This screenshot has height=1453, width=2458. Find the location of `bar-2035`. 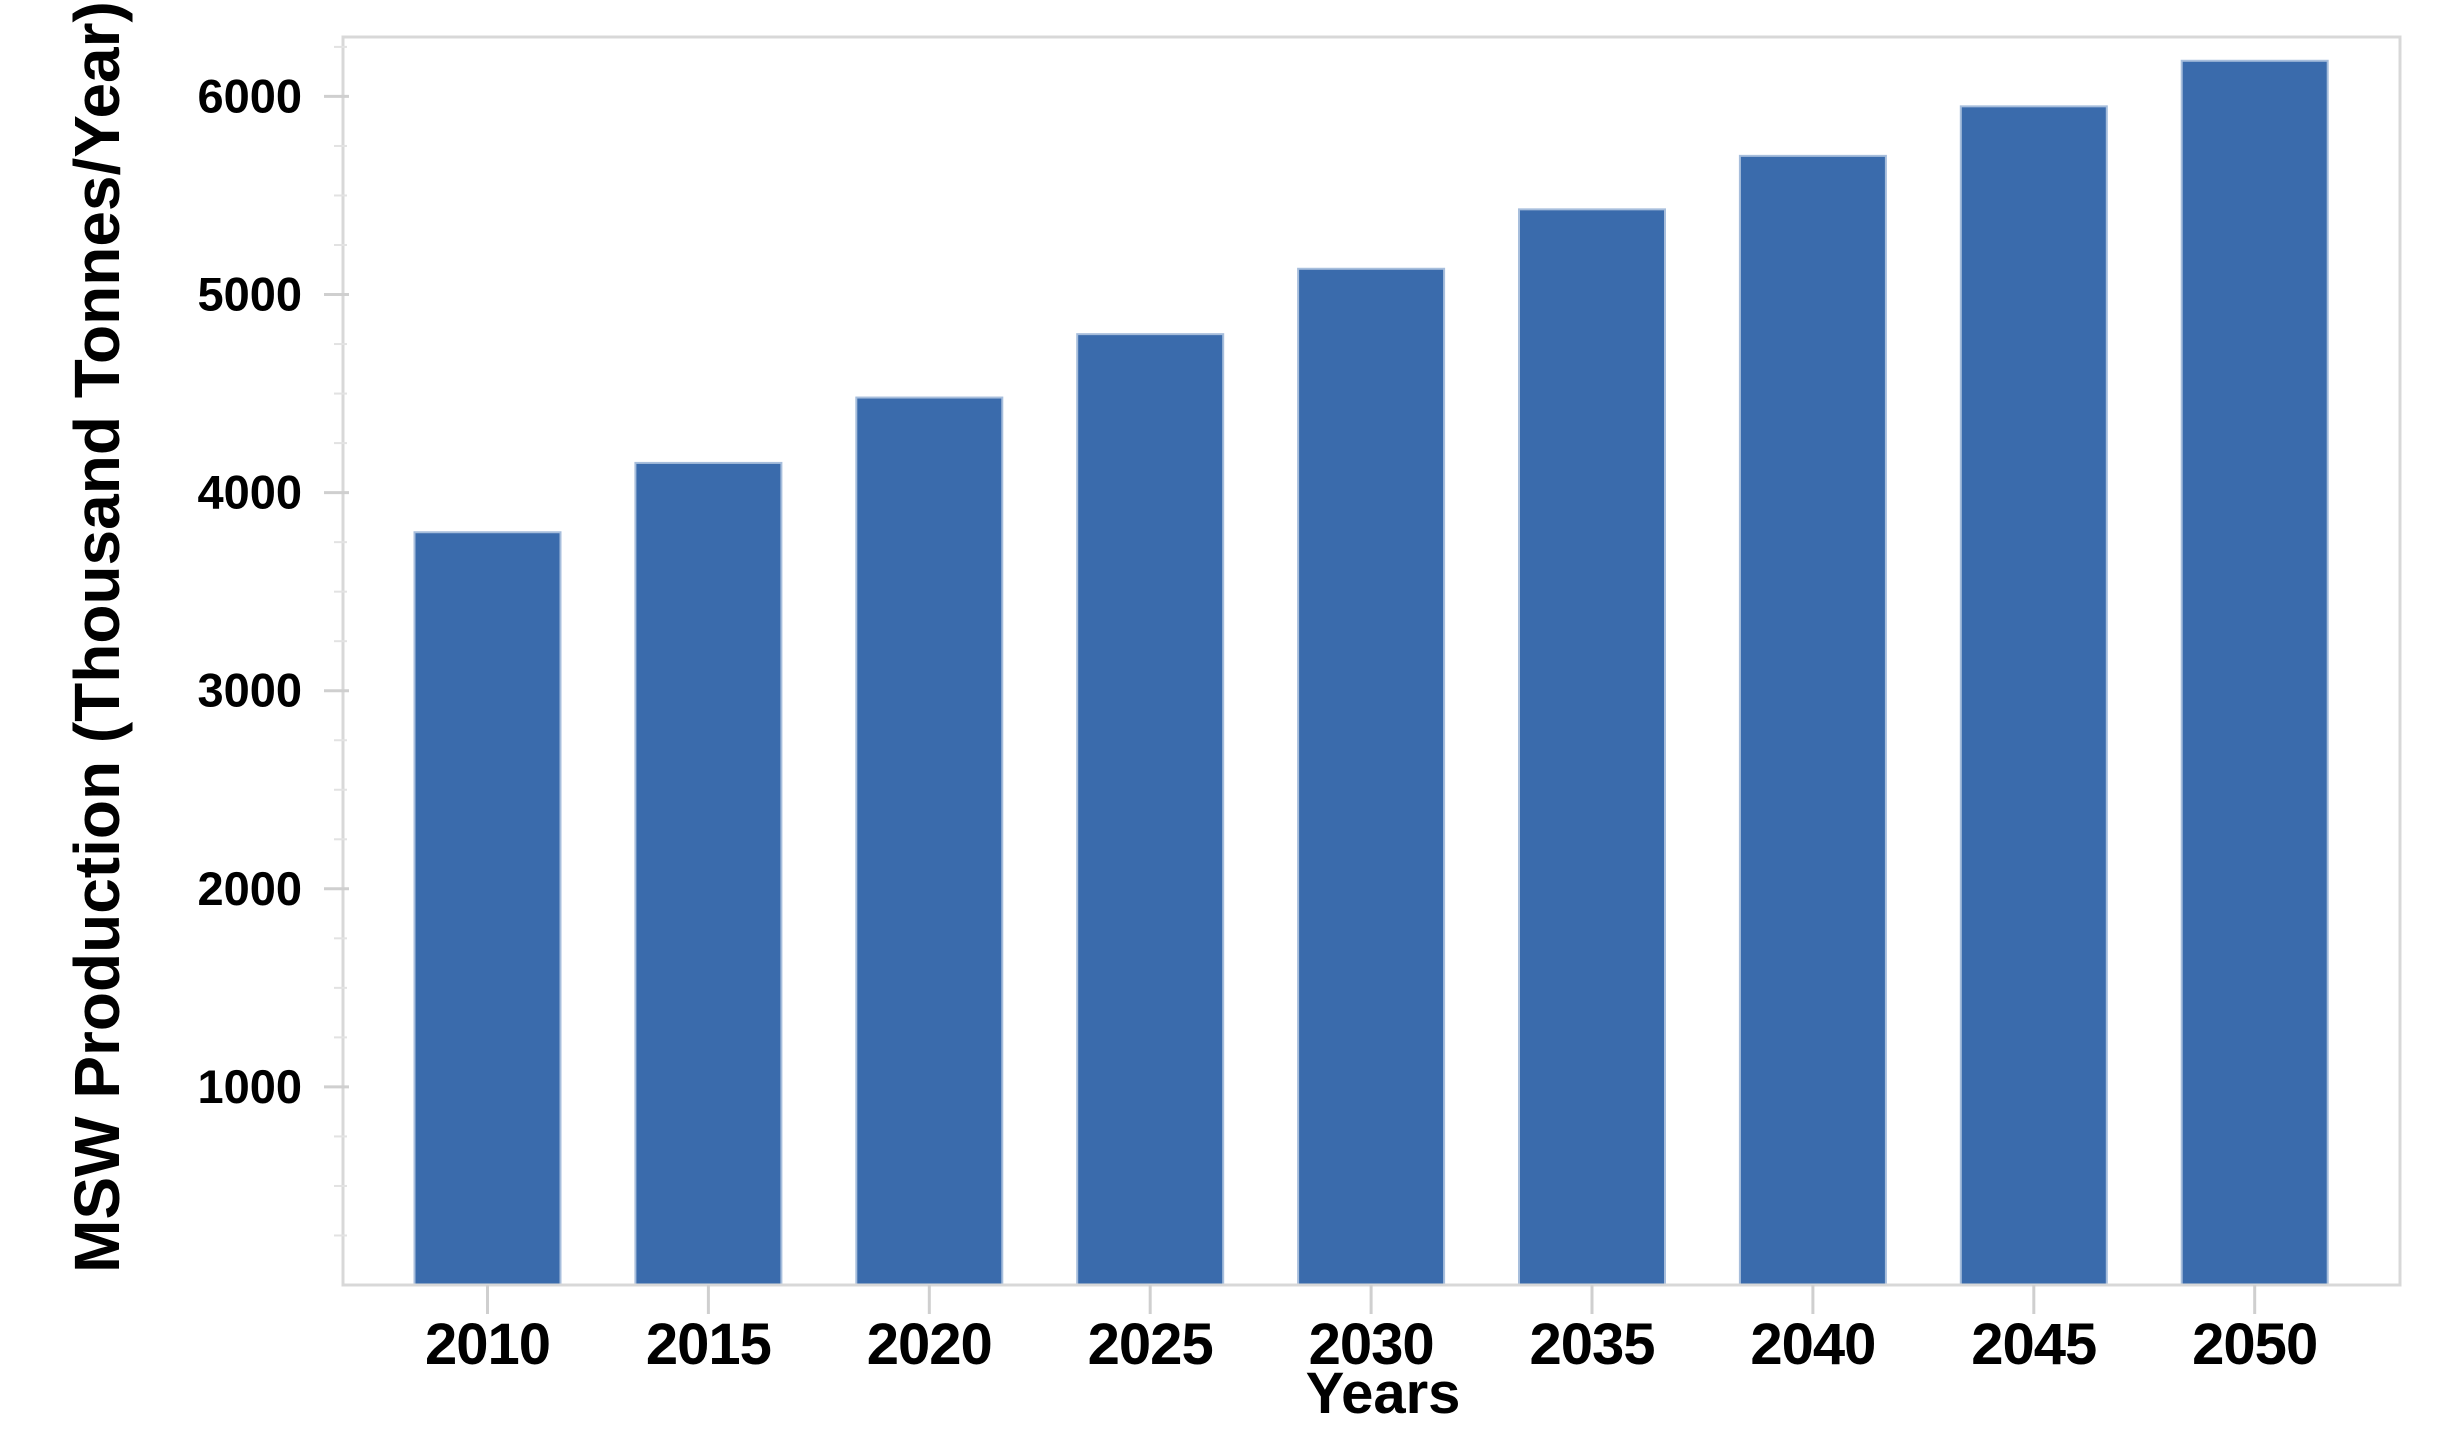

bar-2035 is located at coordinates (1592, 747).